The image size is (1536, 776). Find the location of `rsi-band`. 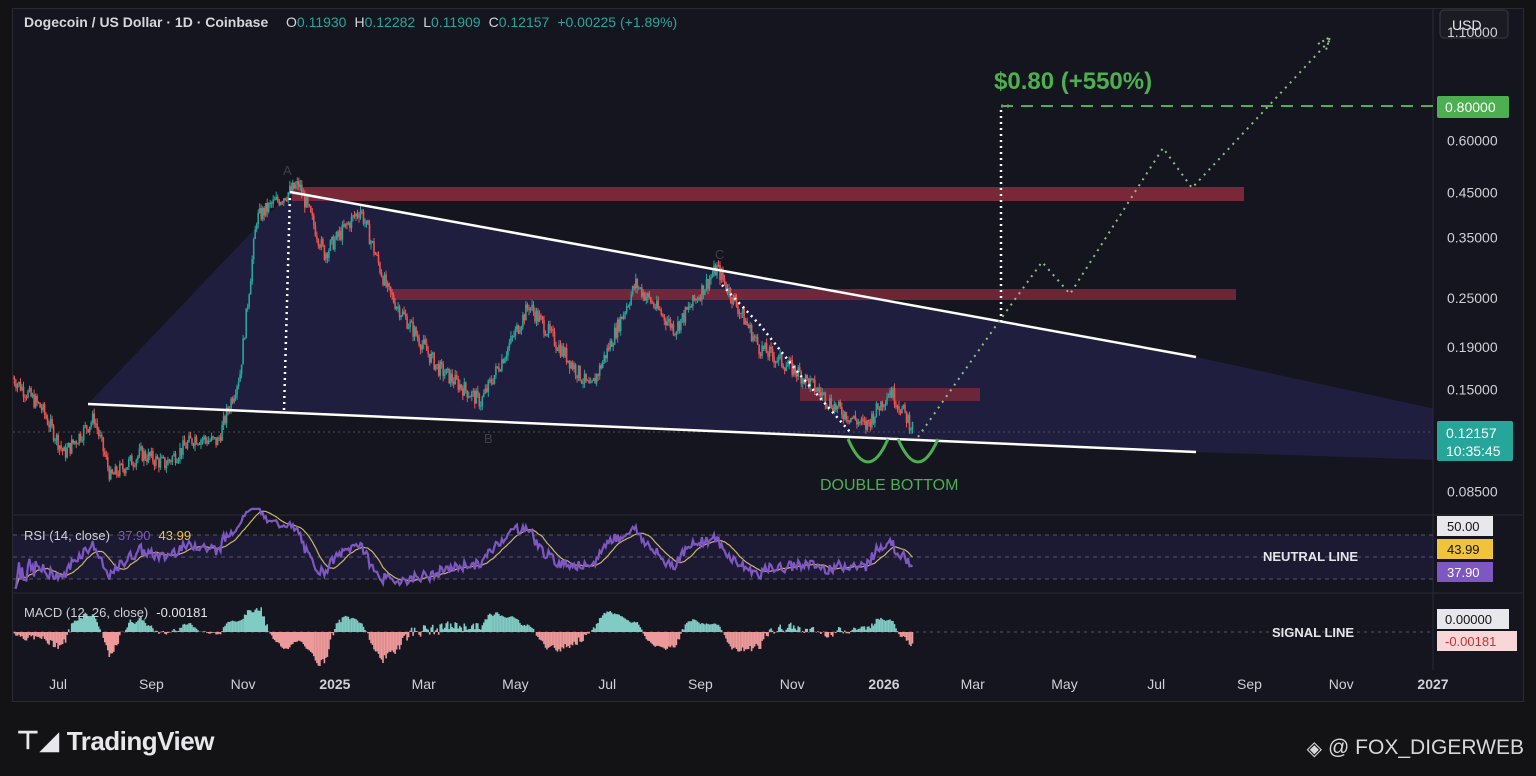

rsi-band is located at coordinates (723, 557).